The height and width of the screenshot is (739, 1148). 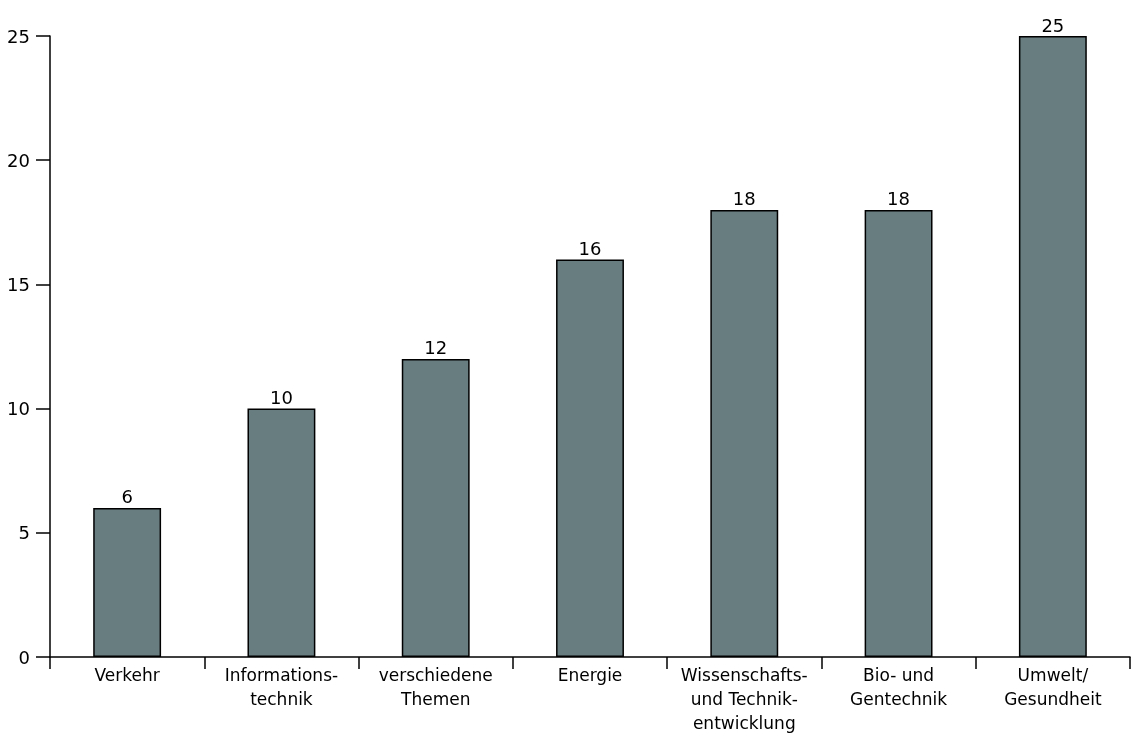 What do you see at coordinates (127, 497) in the screenshot?
I see `data-label: 6` at bounding box center [127, 497].